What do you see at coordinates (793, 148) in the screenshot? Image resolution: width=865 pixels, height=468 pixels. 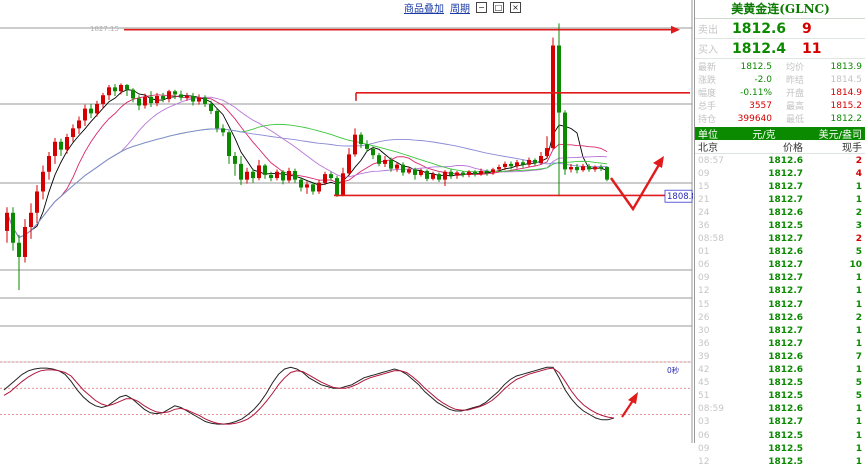 I see `header-price: 价格` at bounding box center [793, 148].